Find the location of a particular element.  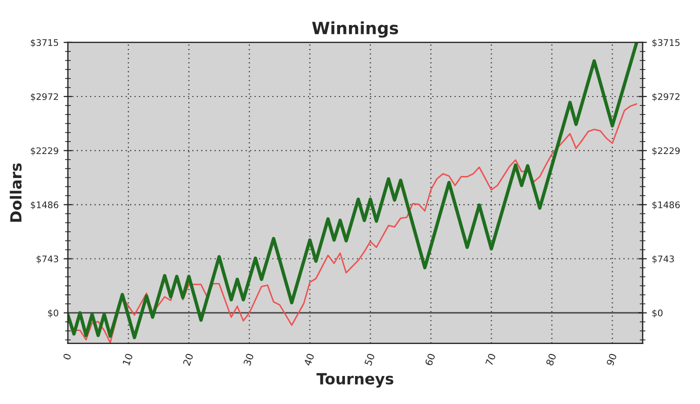

y-tick-label: $743 is located at coordinates (47, 259).